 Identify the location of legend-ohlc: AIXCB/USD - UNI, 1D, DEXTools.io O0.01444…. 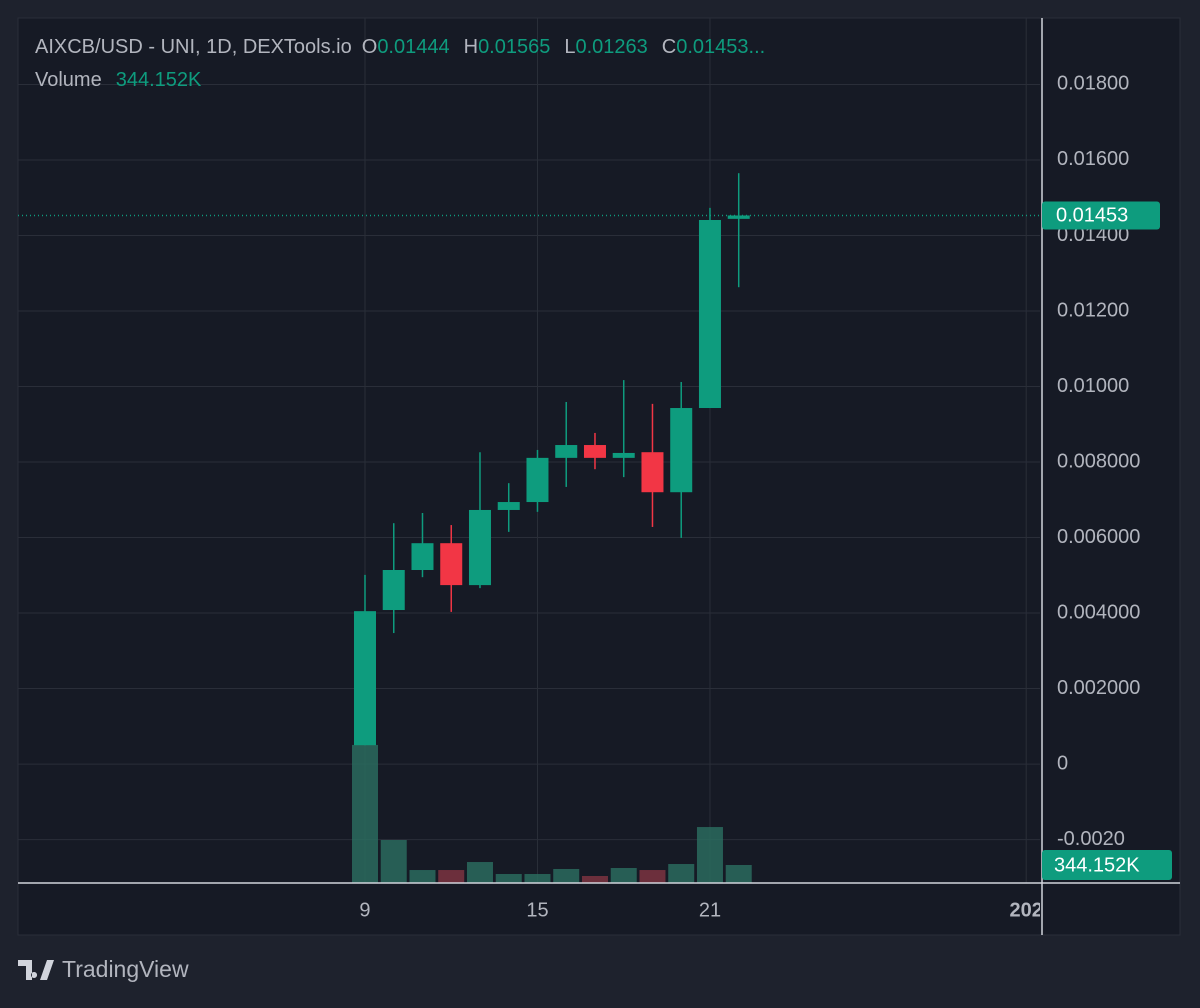
(400, 47).